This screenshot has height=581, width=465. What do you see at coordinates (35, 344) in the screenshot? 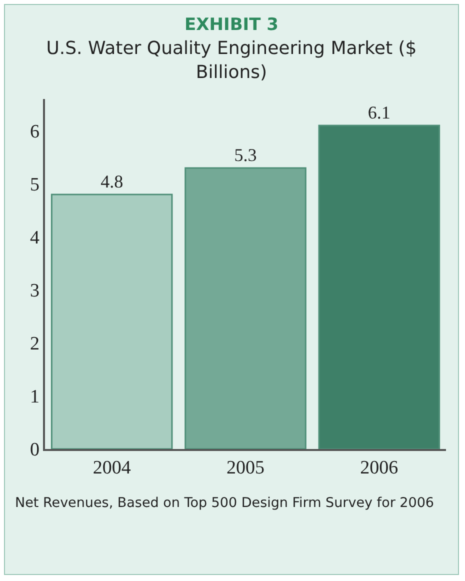
I see `y-tick-label: 2` at bounding box center [35, 344].